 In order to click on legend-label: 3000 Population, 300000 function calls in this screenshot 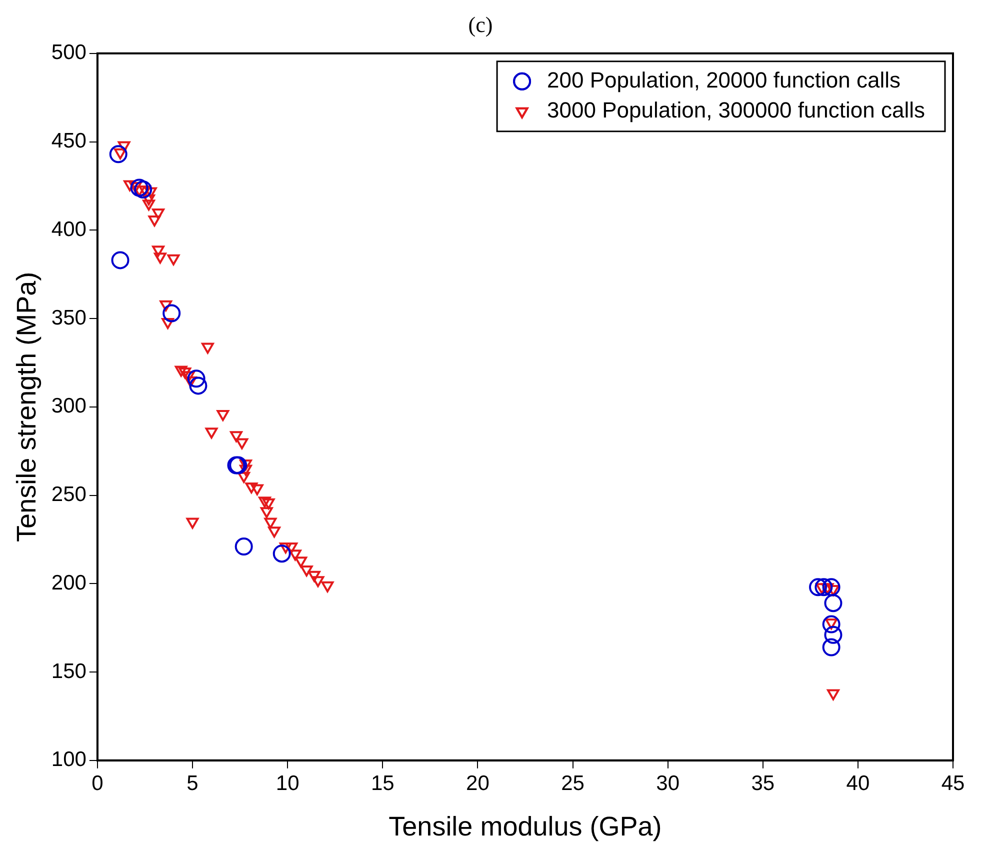, I will do `click(736, 109)`.